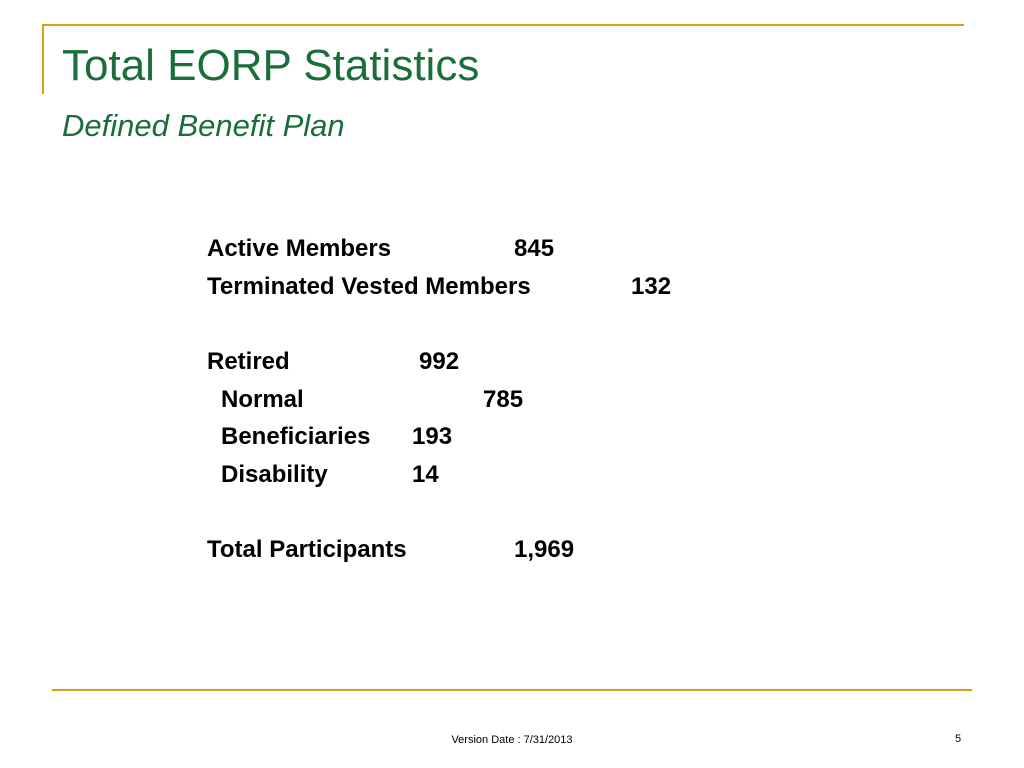 This screenshot has height=768, width=1024. What do you see at coordinates (43, 59) in the screenshot?
I see `frame-left-rule` at bounding box center [43, 59].